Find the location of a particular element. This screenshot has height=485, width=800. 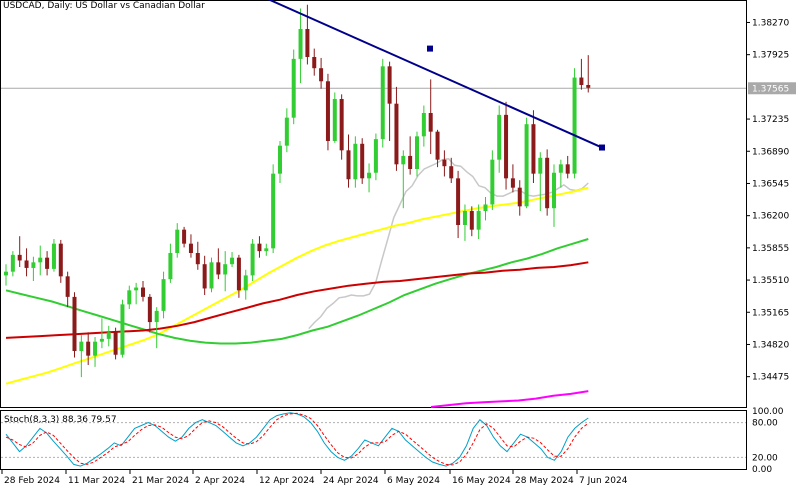

price-tick-label: 1.37925 is located at coordinates (770, 56).